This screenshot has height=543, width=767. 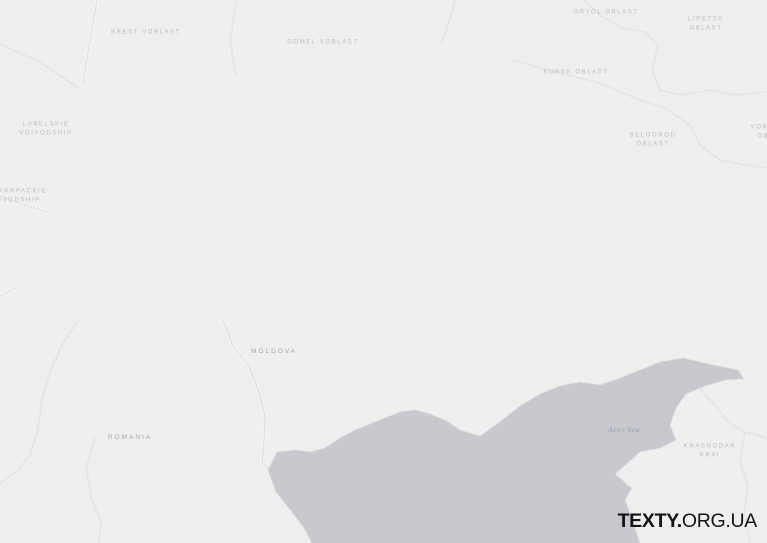 What do you see at coordinates (323, 42) in the screenshot?
I see `map-label-gomel-voblast: GOMEL VOBLAST` at bounding box center [323, 42].